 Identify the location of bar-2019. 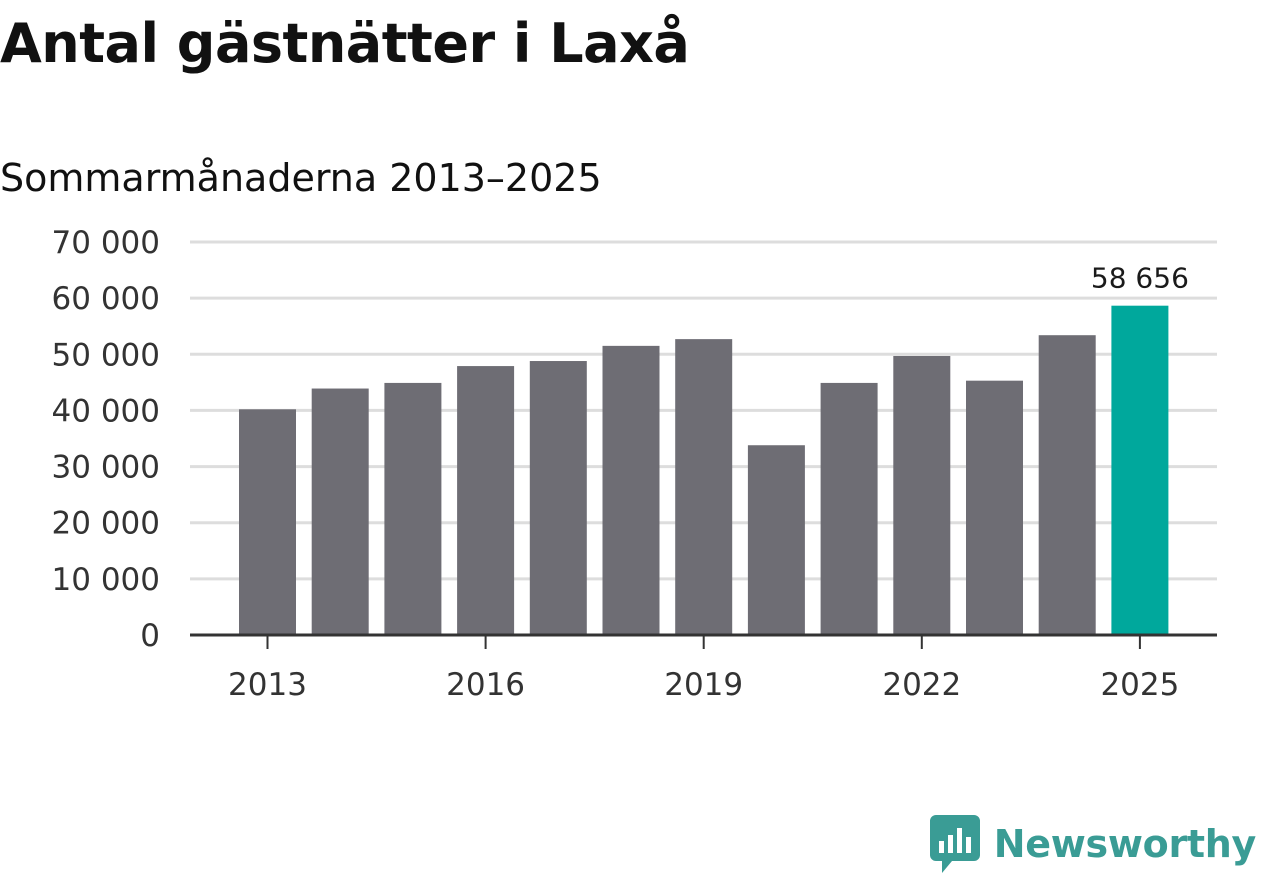
(704, 487).